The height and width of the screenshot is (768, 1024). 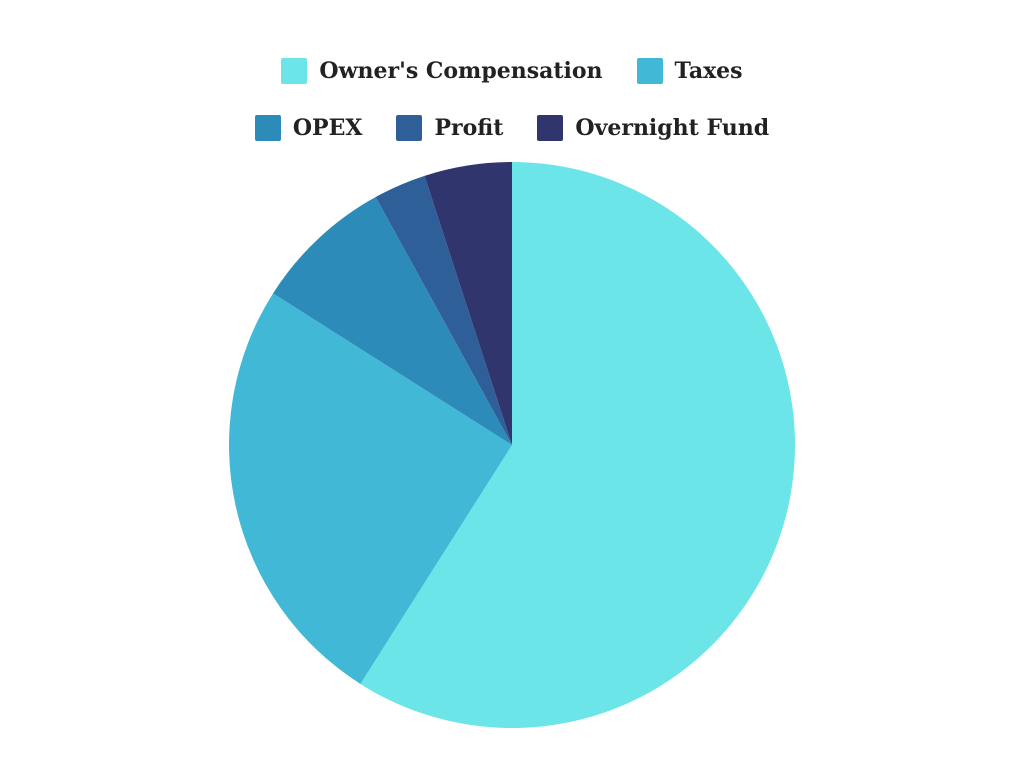 I want to click on legend-label-opex: OPEX, so click(x=327, y=128).